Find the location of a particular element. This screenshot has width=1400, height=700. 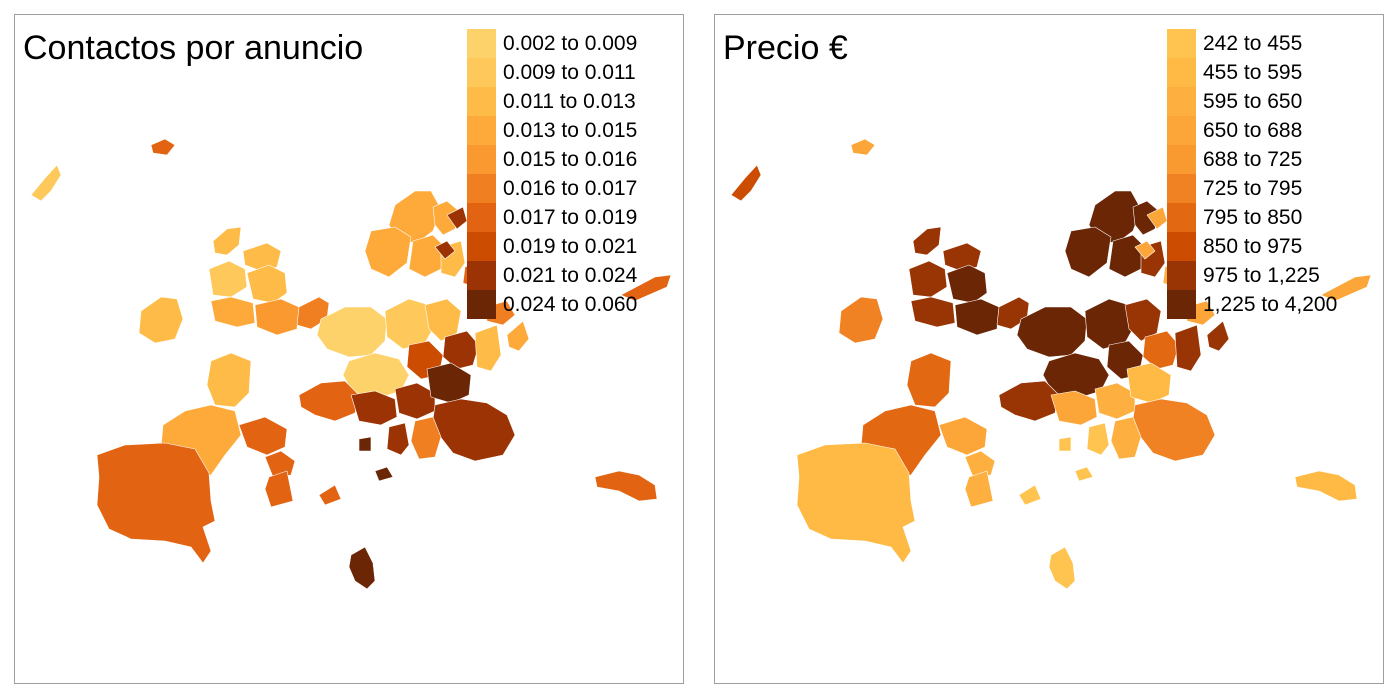

legend-label: 688 to 725 is located at coordinates (1253, 159).